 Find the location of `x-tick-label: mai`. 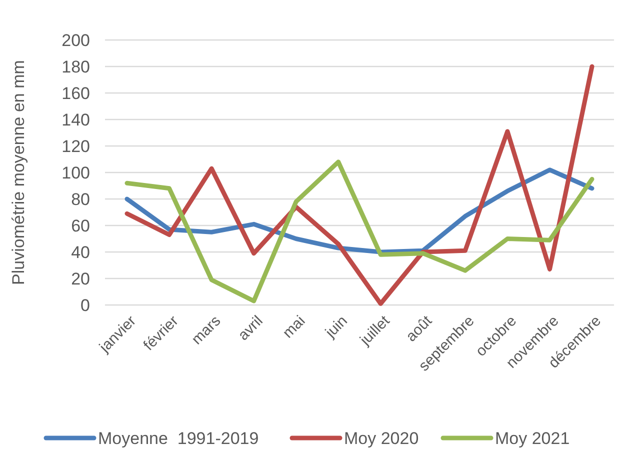

x-tick-label: mai is located at coordinates (294, 327).